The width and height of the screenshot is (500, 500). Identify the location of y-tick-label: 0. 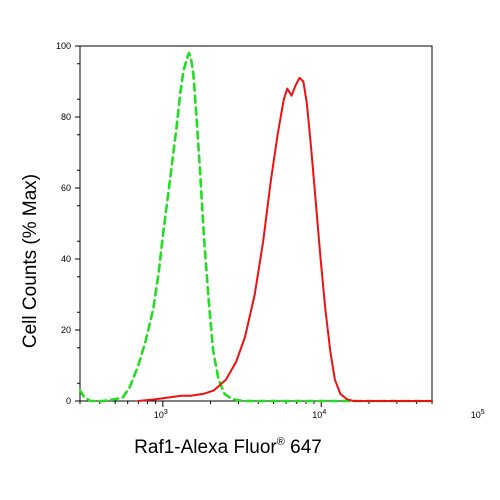
(68, 401).